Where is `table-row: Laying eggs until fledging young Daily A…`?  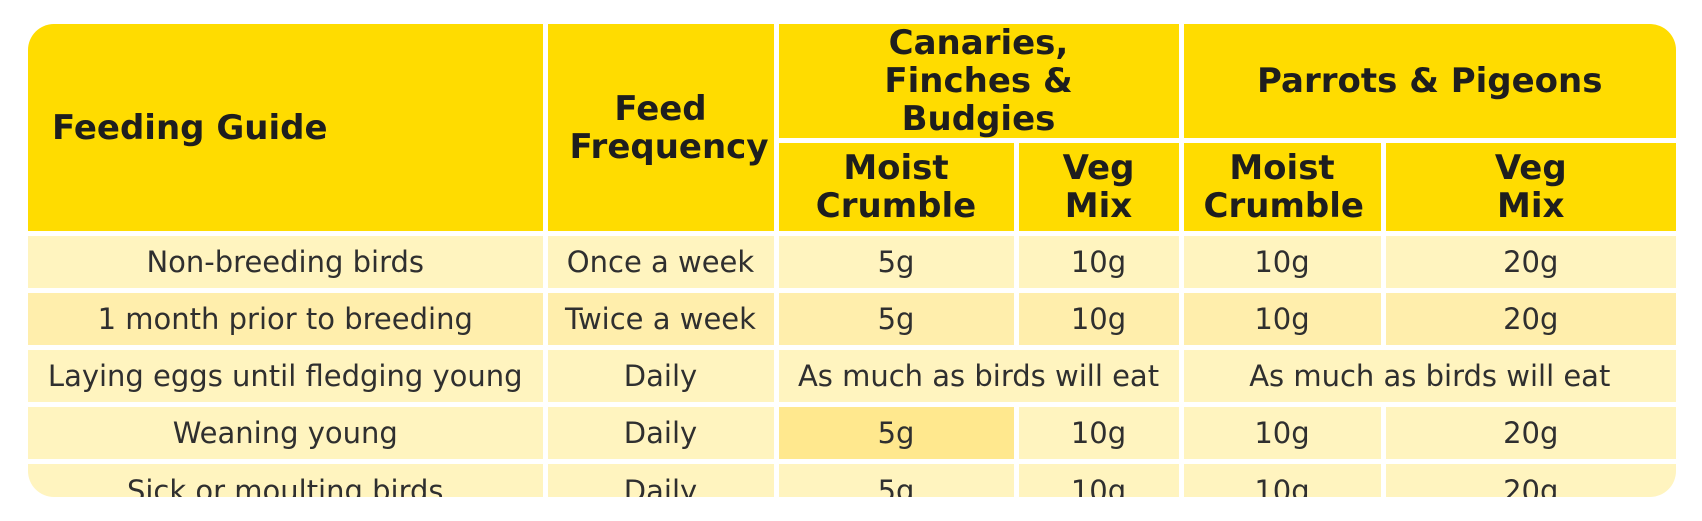 table-row: Laying eggs until fledging young Daily A… is located at coordinates (852, 376).